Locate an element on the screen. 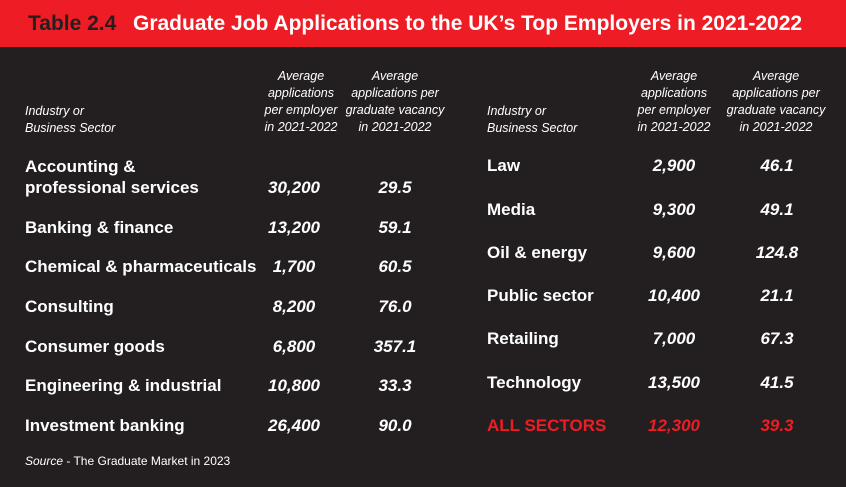 The width and height of the screenshot is (846, 487). row-sector: Public sector is located at coordinates (540, 295).